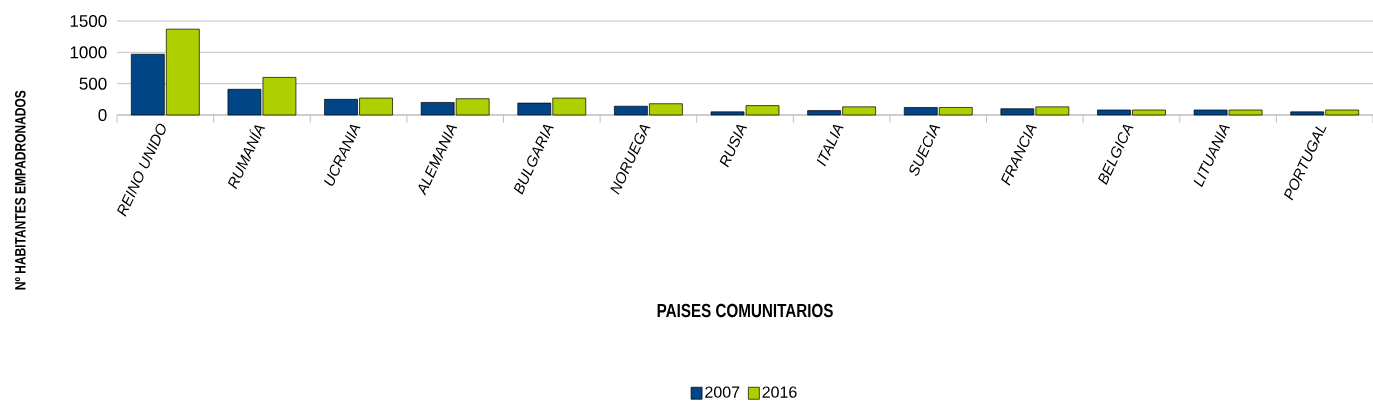  Describe the element at coordinates (745, 310) in the screenshot. I see `x-axis-title: PAISES COMUNITARIOS` at that location.